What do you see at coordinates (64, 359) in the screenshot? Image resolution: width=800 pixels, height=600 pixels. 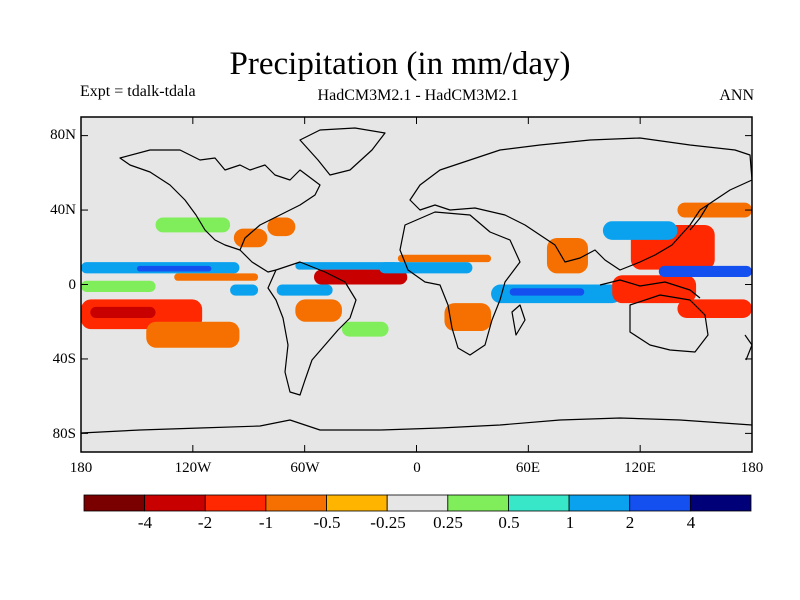 I see `lat-label-40s: 40S` at bounding box center [64, 359].